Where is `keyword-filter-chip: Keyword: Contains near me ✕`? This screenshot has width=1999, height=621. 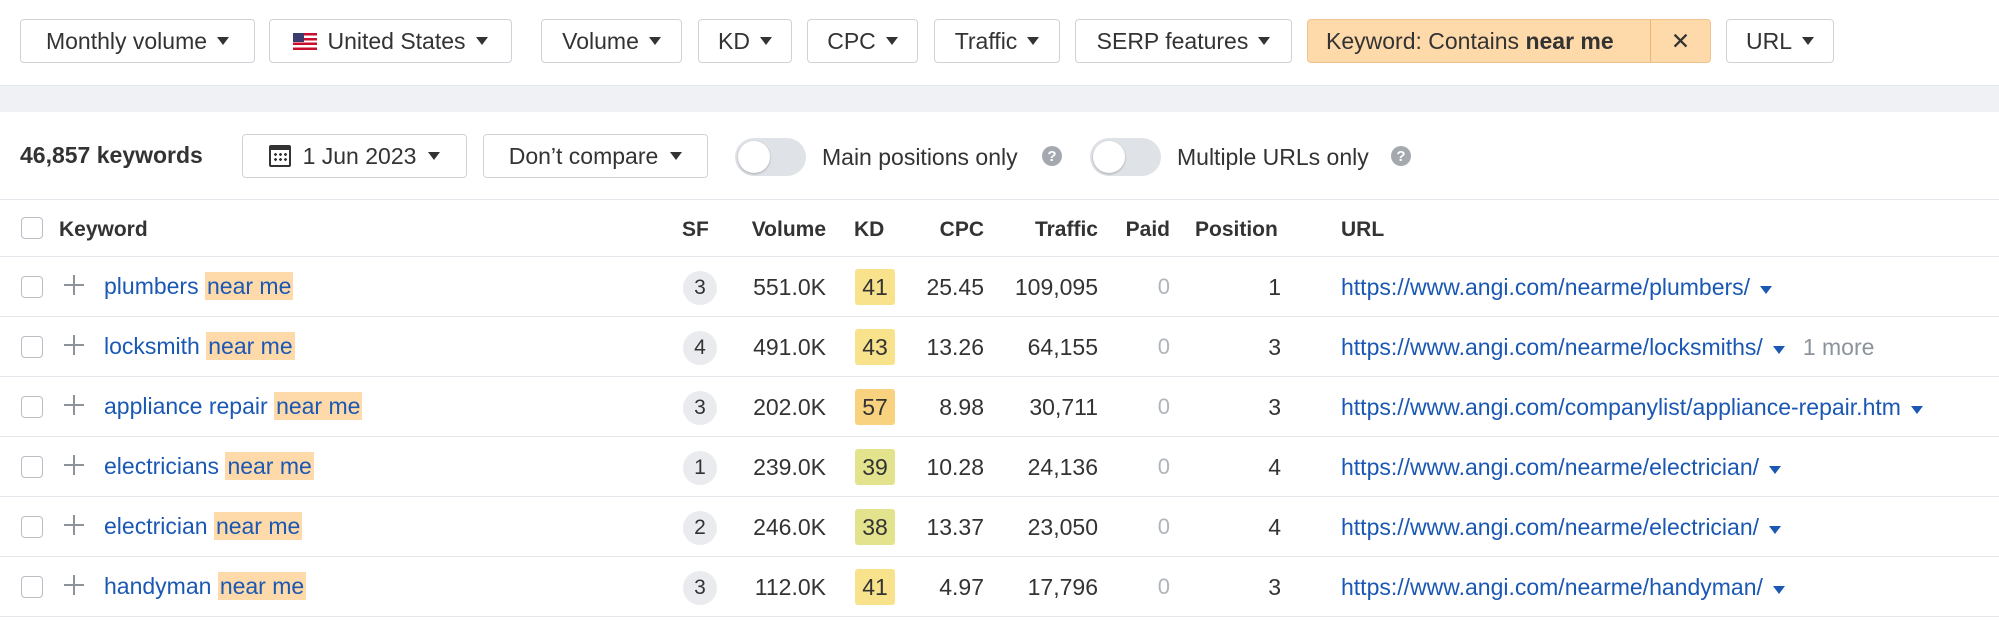
keyword-filter-chip: Keyword: Contains near me ✕ is located at coordinates (1509, 41).